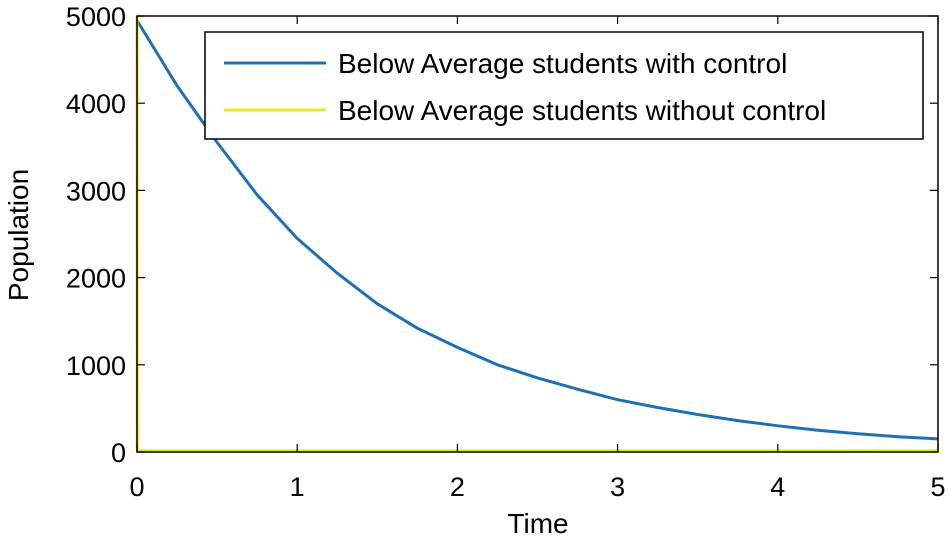 Image resolution: width=950 pixels, height=543 pixels. What do you see at coordinates (562, 63) in the screenshot?
I see `legend-label-1: Below Average students with control` at bounding box center [562, 63].